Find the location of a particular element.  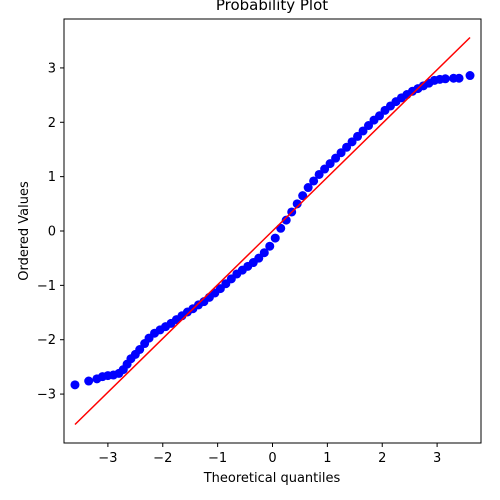

y-tick-label: 0 is located at coordinates (52, 232).